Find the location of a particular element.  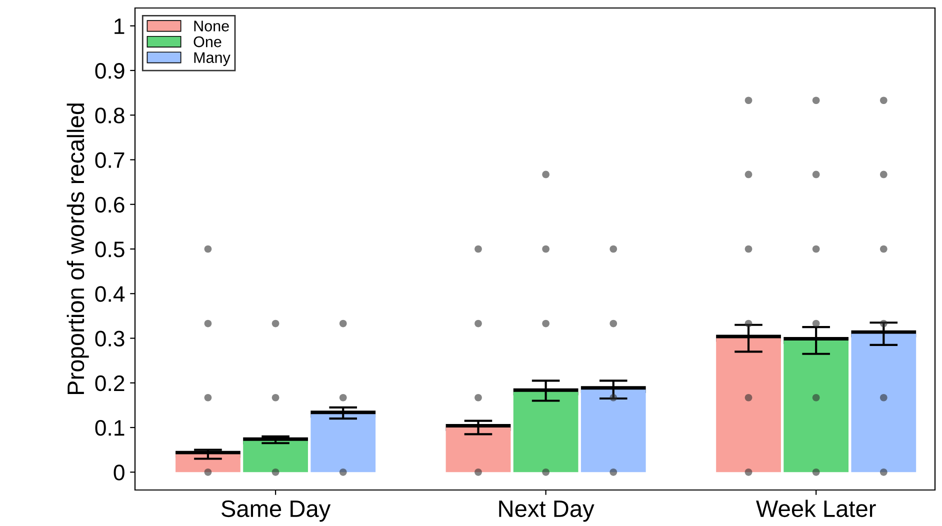

legend-label: None is located at coordinates (211, 26).